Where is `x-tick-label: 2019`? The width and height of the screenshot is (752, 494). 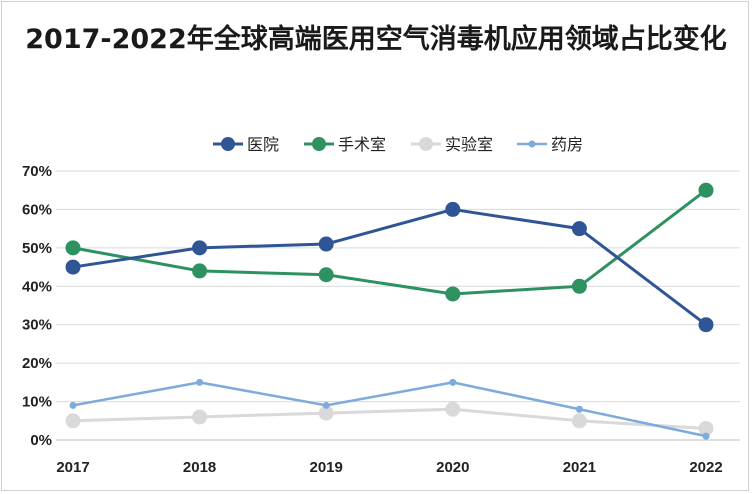
x-tick-label: 2019 is located at coordinates (326, 467).